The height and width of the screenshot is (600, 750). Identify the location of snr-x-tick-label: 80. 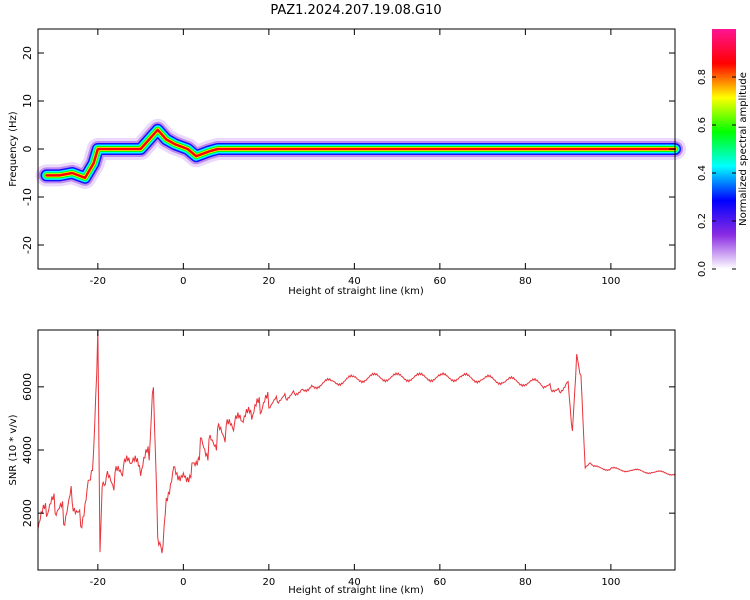
(525, 582).